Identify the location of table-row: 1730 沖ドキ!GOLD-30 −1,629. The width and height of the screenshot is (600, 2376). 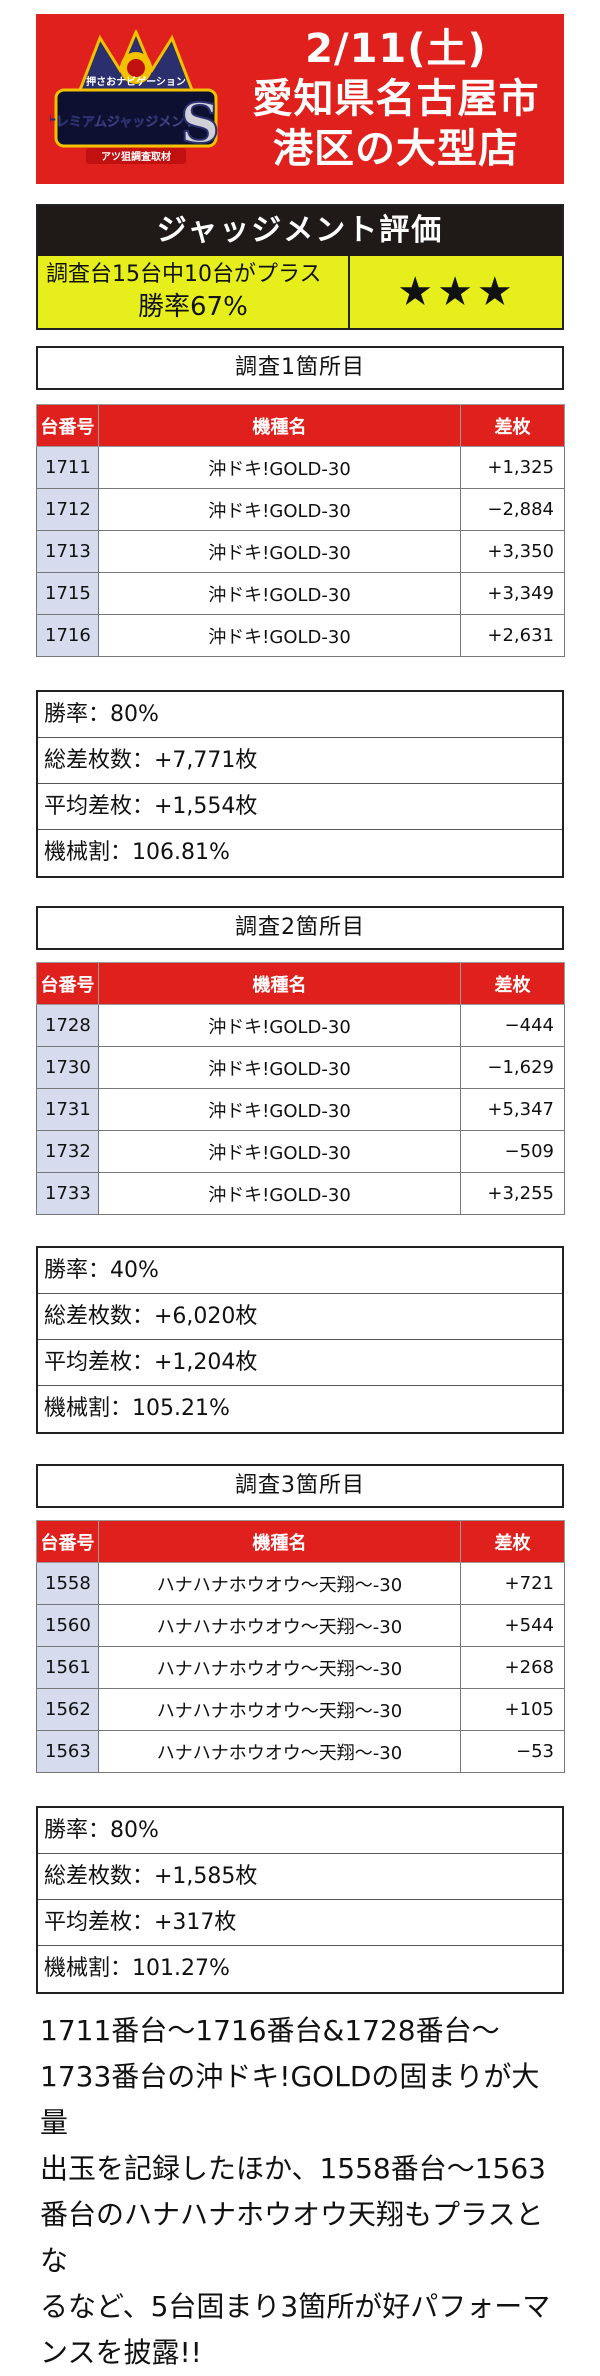
(300, 1067).